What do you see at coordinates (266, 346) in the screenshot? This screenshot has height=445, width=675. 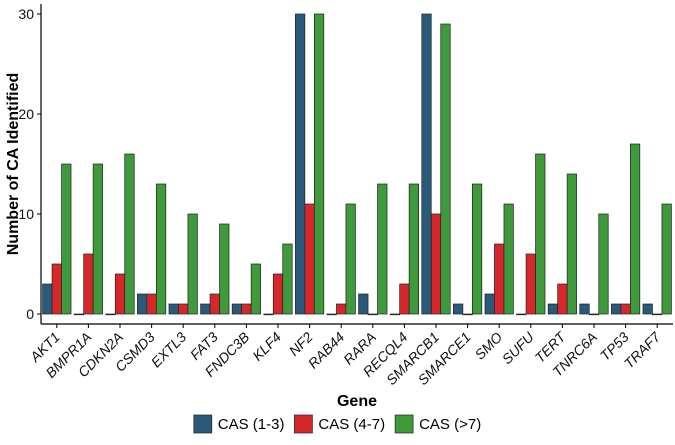 I see `x-tick-label-klf4: KLF4` at bounding box center [266, 346].